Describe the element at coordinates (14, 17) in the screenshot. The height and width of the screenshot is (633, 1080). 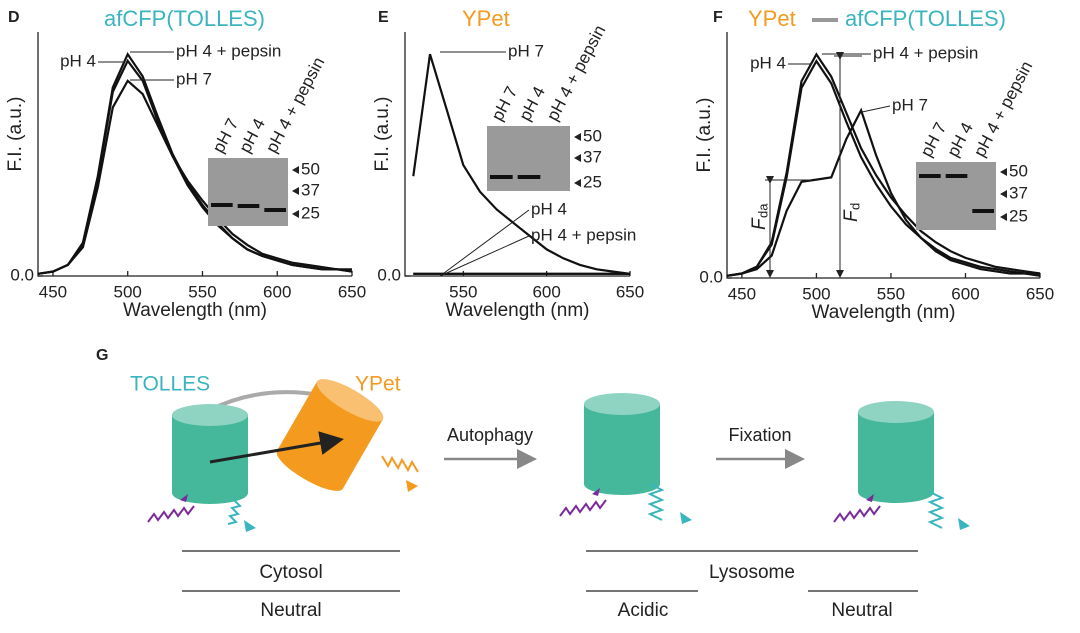
I see `panel-letter: D` at that location.